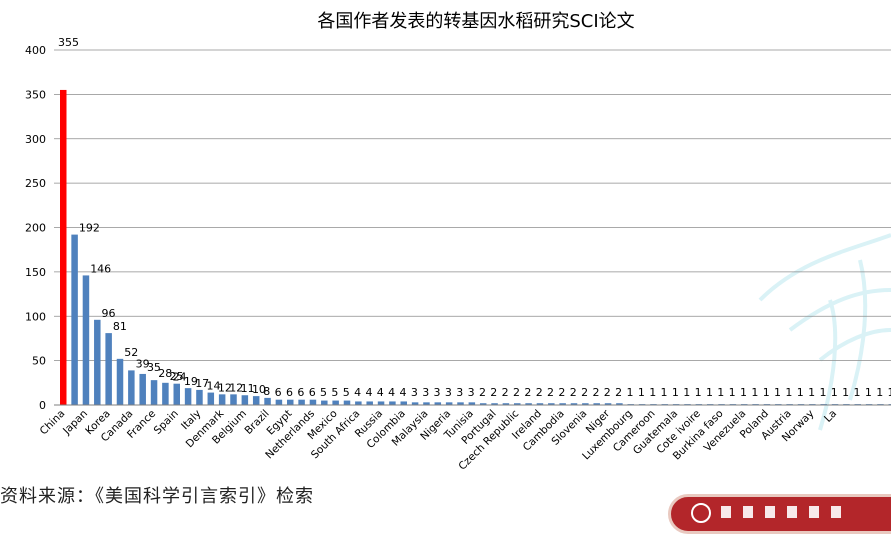 This screenshot has width=891, height=534. What do you see at coordinates (89, 228) in the screenshot?
I see `data-label: 192` at bounding box center [89, 228].